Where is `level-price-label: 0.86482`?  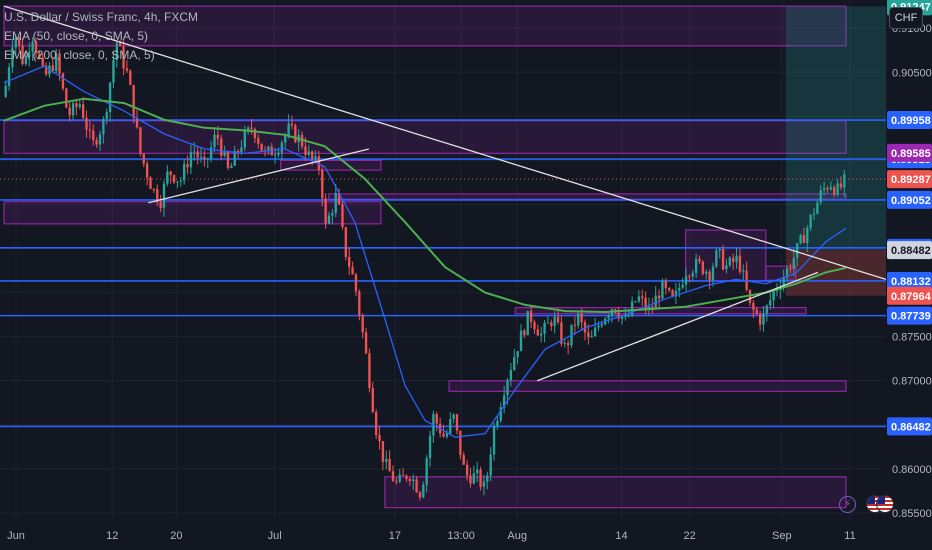
level-price-label: 0.86482 is located at coordinates (911, 427).